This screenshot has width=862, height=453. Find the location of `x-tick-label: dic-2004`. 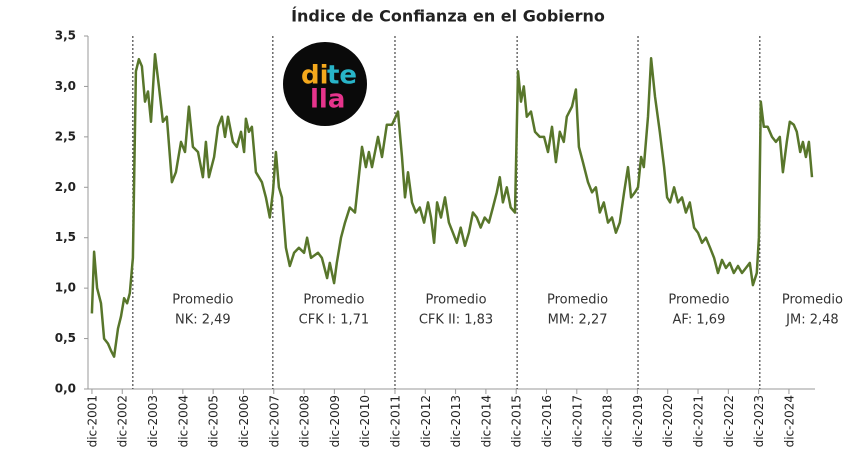

x-tick-label: dic-2004 is located at coordinates (183, 421).